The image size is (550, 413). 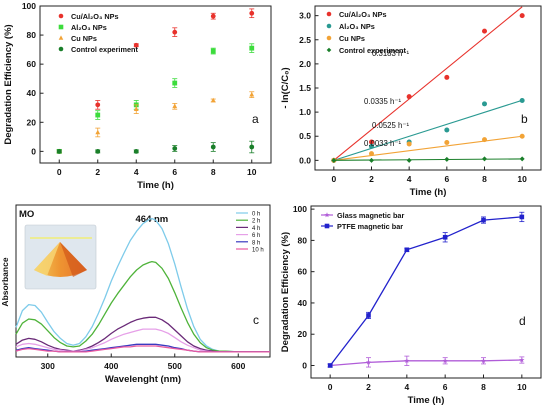 What do you see at coordinates (32, 64) in the screenshot?
I see `y-tick-label: 60` at bounding box center [32, 64].